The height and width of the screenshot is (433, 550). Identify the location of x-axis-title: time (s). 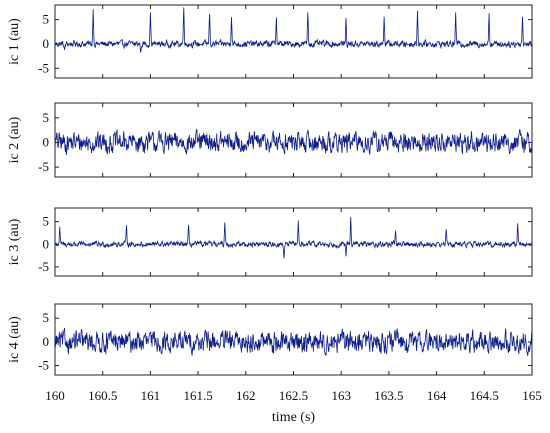
(293, 417).